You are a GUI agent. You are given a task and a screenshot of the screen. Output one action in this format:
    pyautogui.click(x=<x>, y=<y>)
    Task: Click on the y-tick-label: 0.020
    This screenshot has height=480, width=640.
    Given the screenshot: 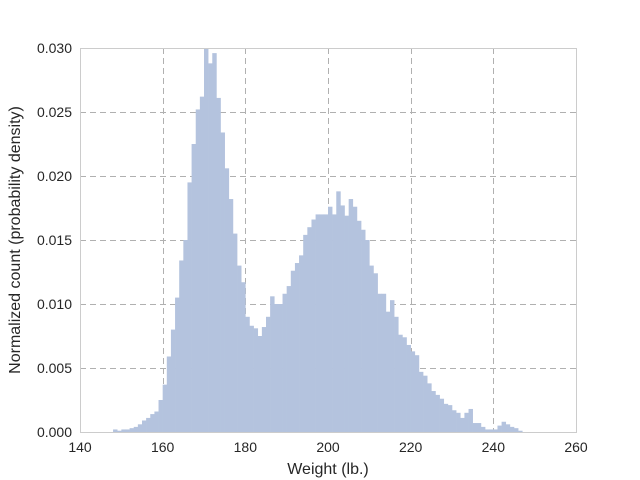 What is the action you would take?
    pyautogui.click(x=54, y=176)
    